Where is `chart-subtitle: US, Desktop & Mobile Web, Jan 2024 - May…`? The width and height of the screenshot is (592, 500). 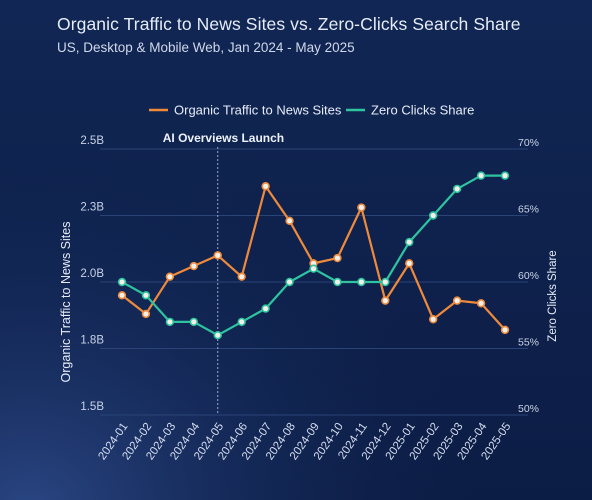 chart-subtitle: US, Desktop & Mobile Web, Jan 2024 - May… is located at coordinates (206, 47).